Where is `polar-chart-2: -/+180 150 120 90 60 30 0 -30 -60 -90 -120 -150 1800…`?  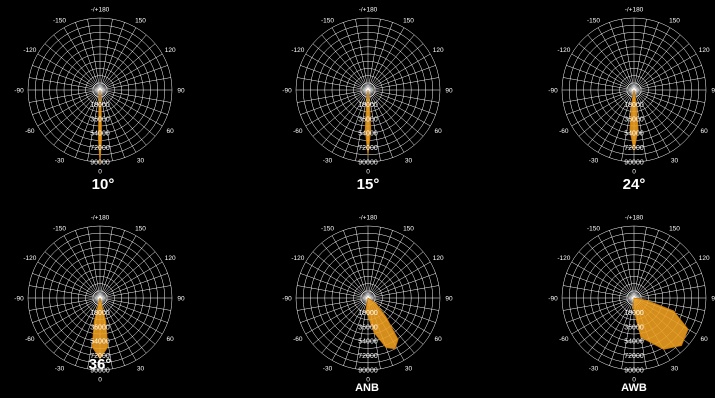 polar-chart-2: -/+180 150 120 90 60 30 0 -30 -60 -90 -120 -150 1800… is located at coordinates (367, 100).